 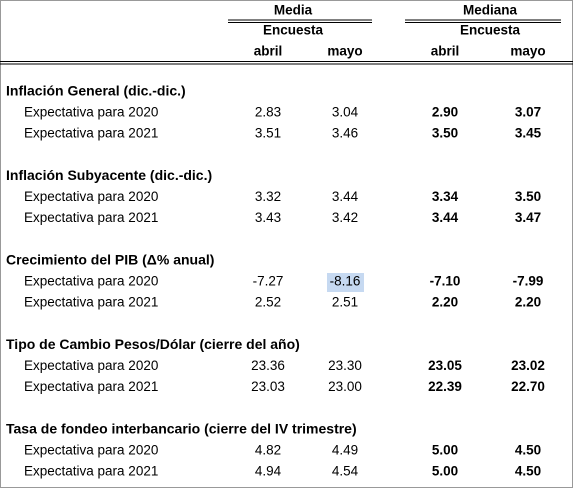 What do you see at coordinates (109, 175) in the screenshot?
I see `section-title: Inflación Subyacente (dic.-dic.)` at bounding box center [109, 175].